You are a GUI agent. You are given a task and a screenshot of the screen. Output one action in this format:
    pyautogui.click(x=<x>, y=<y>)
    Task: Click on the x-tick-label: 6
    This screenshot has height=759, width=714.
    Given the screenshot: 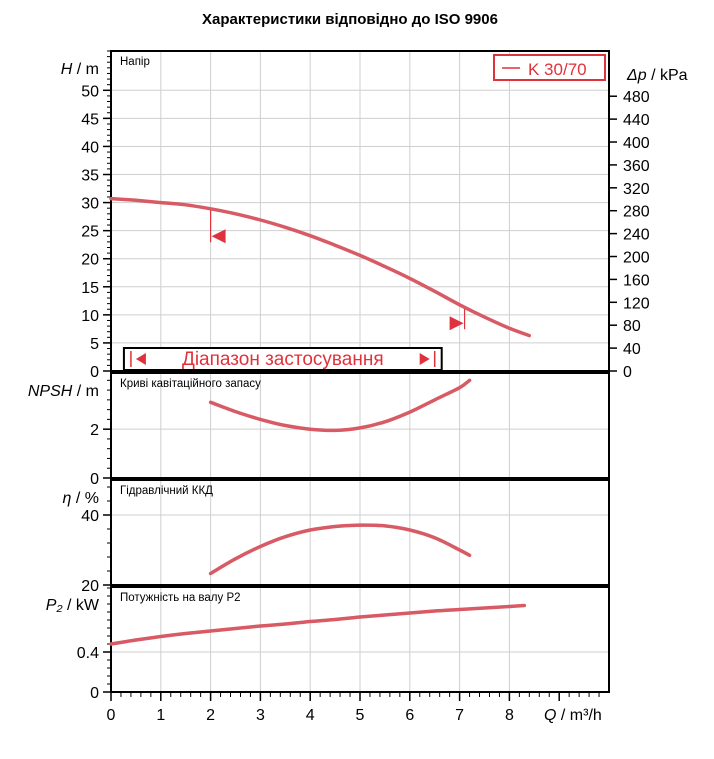 What is the action you would take?
    pyautogui.click(x=409, y=715)
    